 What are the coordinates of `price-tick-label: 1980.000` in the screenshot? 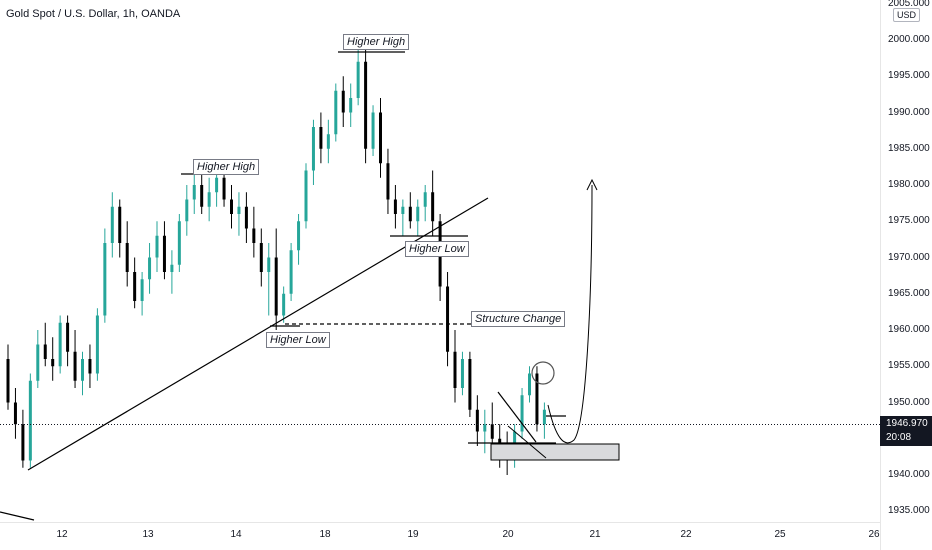 It's located at (909, 184).